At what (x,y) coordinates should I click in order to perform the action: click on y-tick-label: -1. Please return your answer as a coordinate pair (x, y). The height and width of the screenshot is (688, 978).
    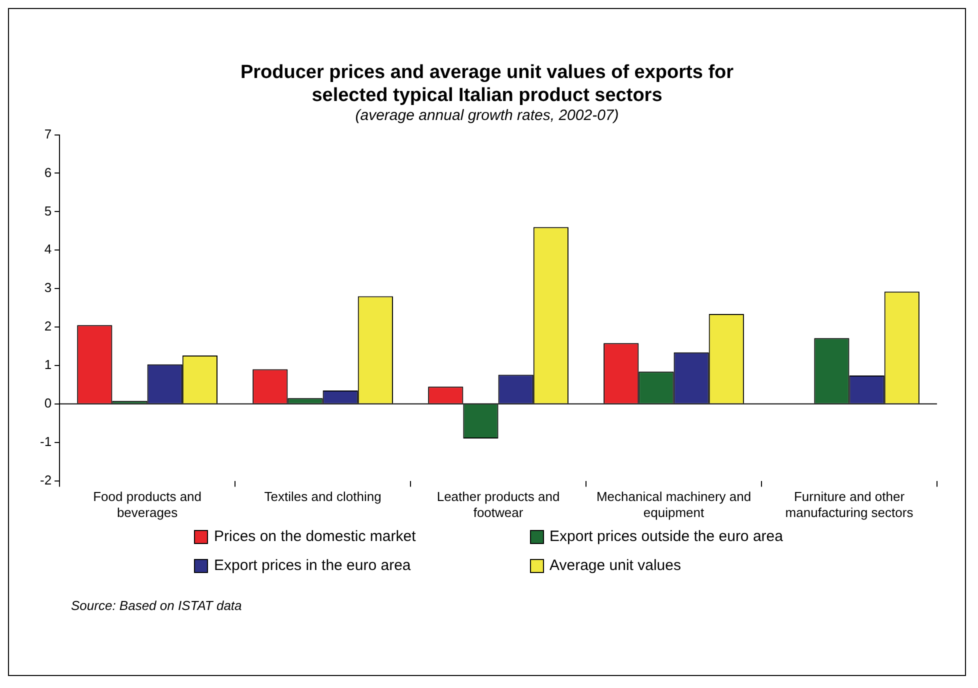
    Looking at the image, I should click on (46, 441).